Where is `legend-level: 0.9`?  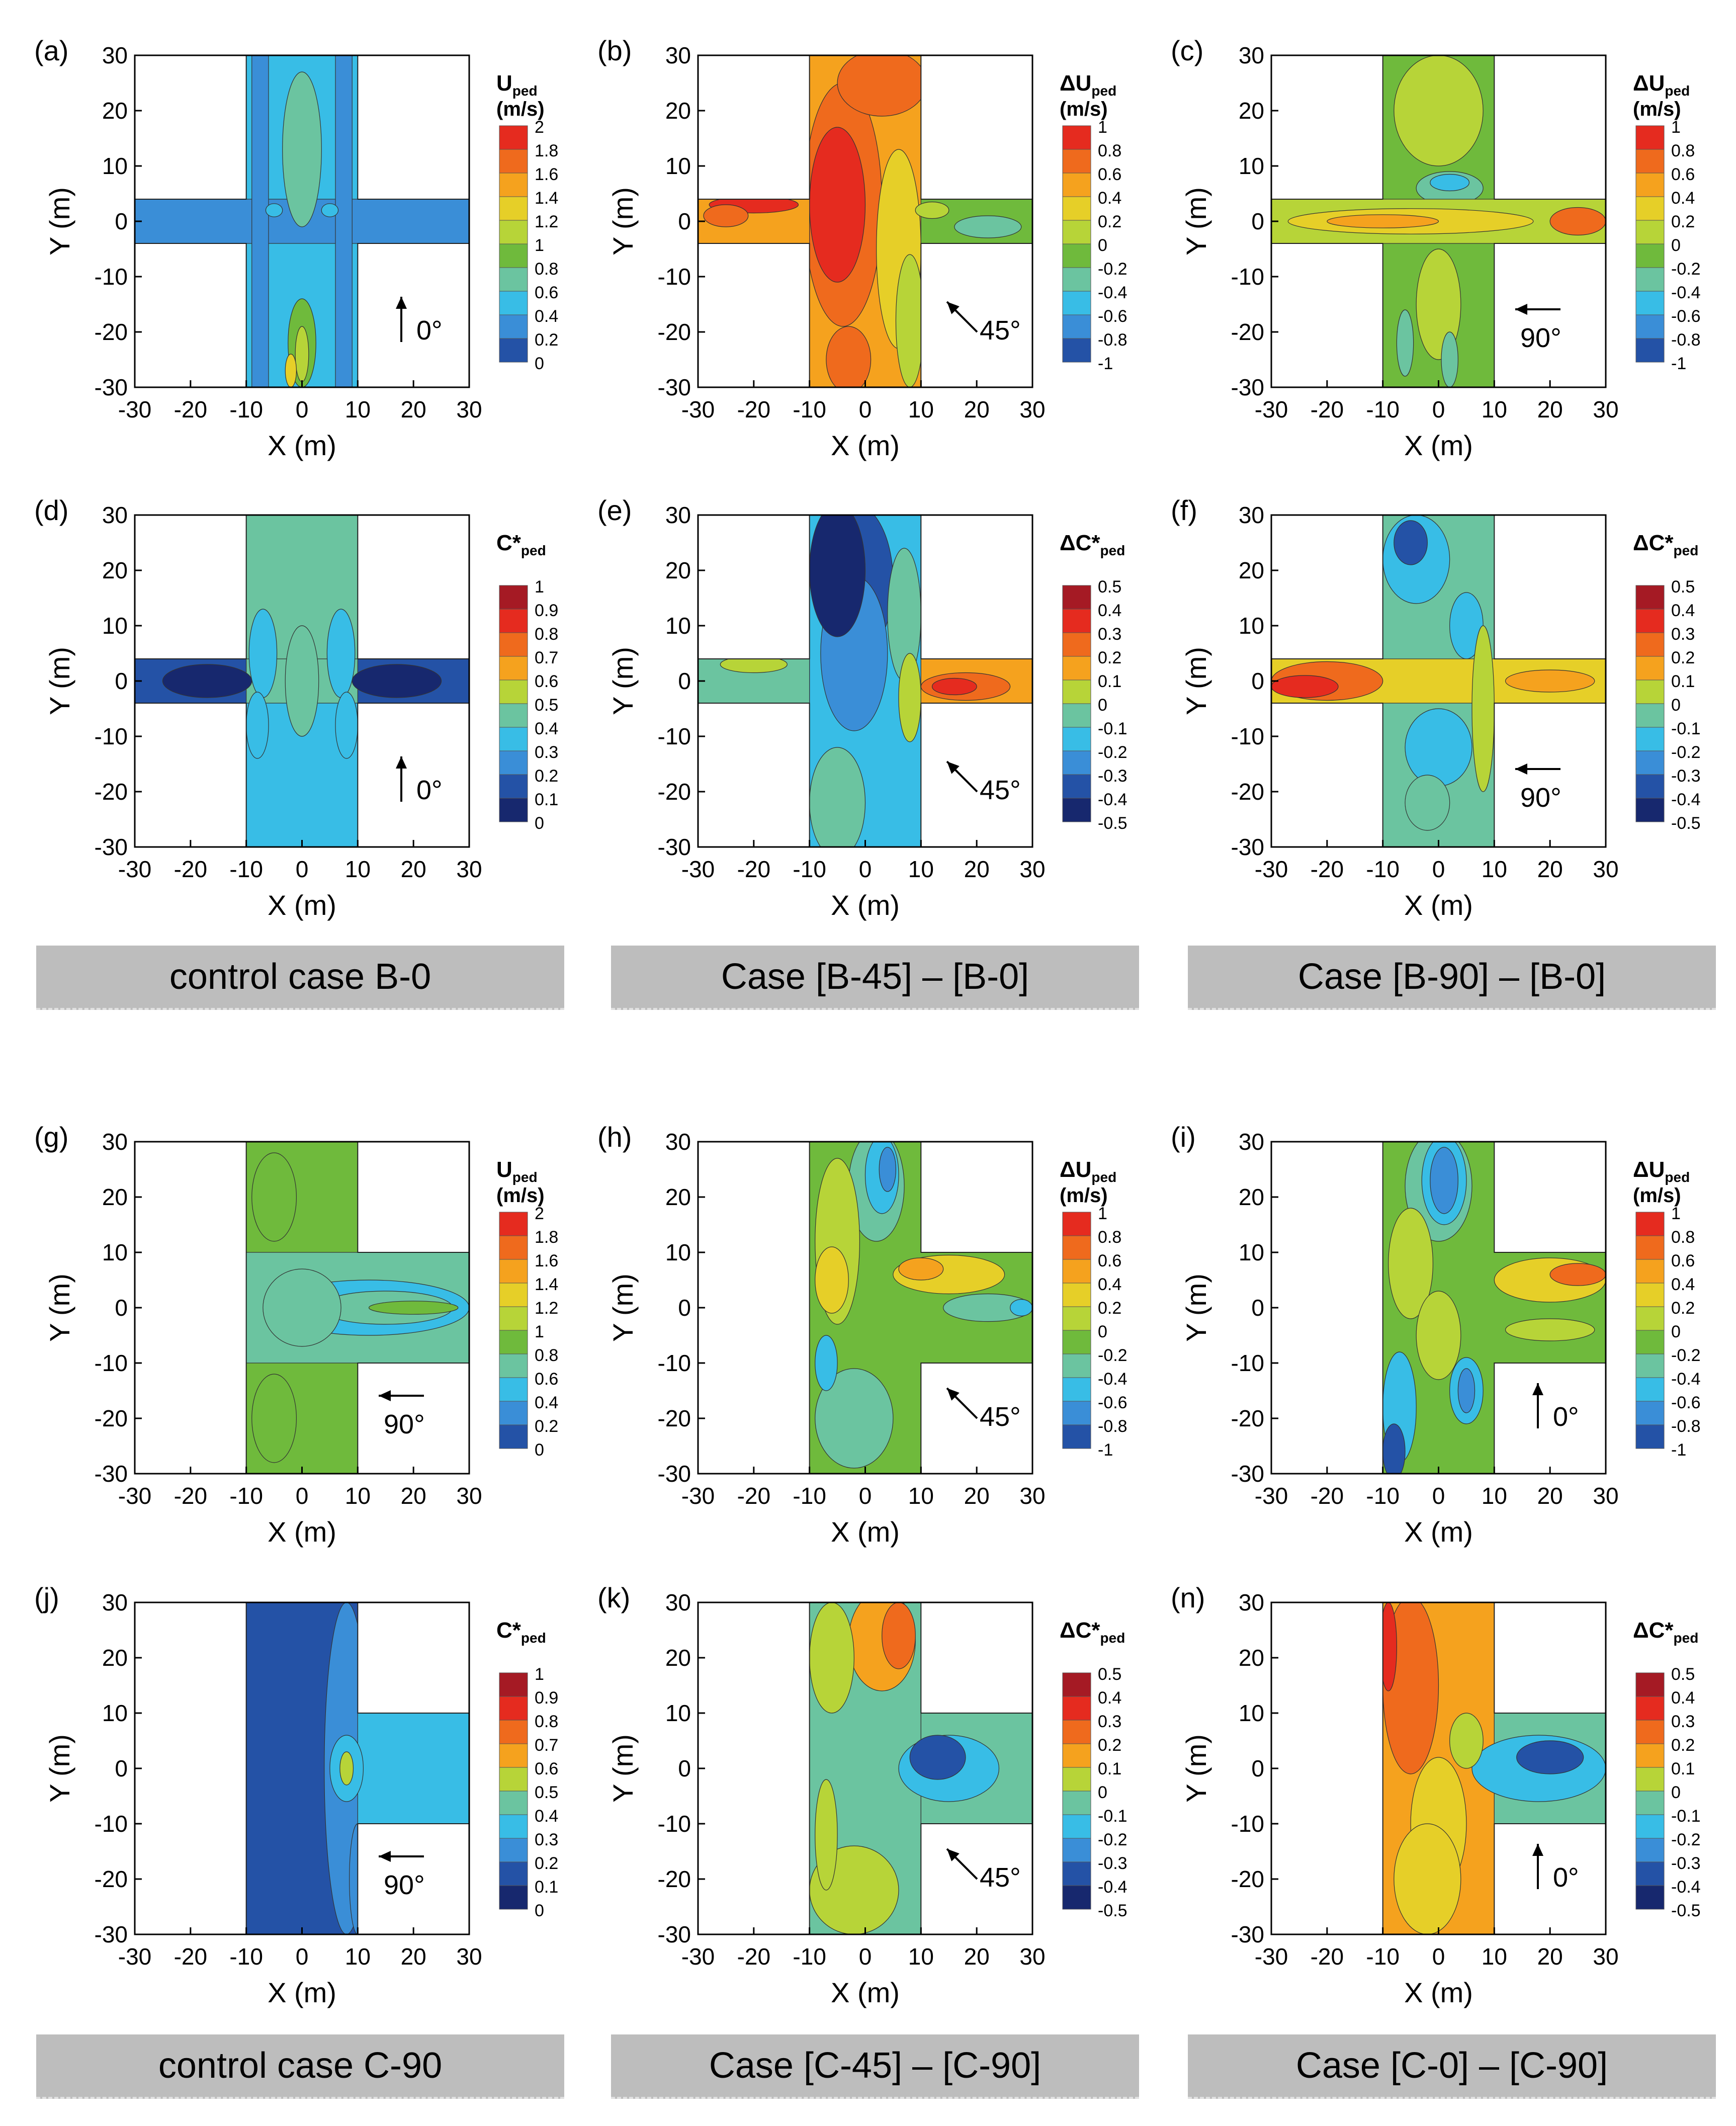 legend-level: 0.9 is located at coordinates (546, 1698).